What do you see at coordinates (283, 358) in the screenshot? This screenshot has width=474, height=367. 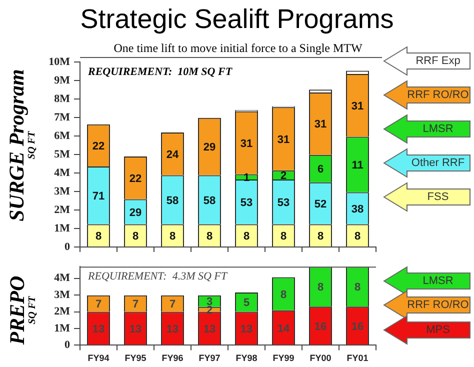 I see `x-tick-label: FY99` at bounding box center [283, 358].